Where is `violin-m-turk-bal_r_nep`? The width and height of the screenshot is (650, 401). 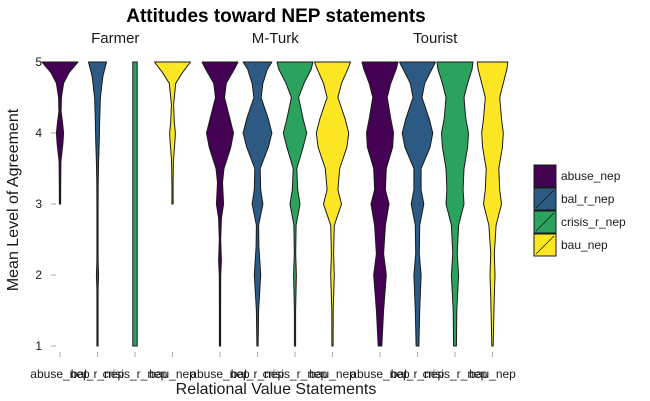
violin-m-turk-bal_r_nep is located at coordinates (257, 204).